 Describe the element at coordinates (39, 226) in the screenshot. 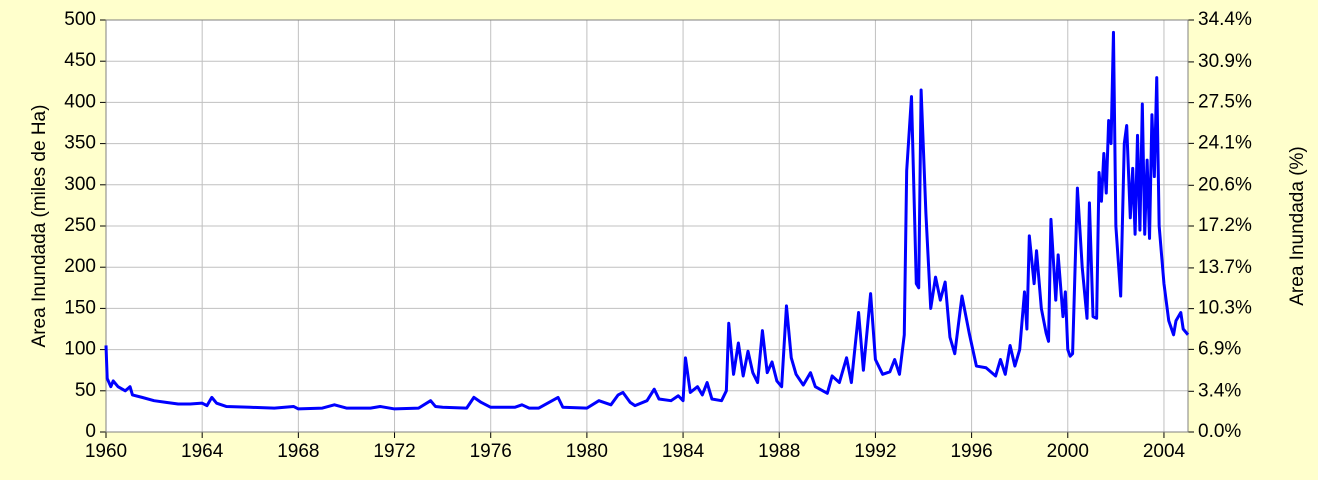

I see `y-axis-label: Area Inundada (miles de Ha)` at that location.